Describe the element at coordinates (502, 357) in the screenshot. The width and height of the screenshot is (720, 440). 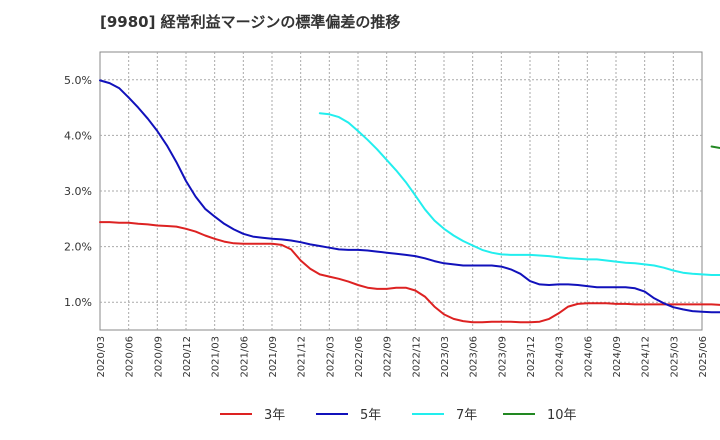
I see `x-tick-label: 2023/09` at that location.